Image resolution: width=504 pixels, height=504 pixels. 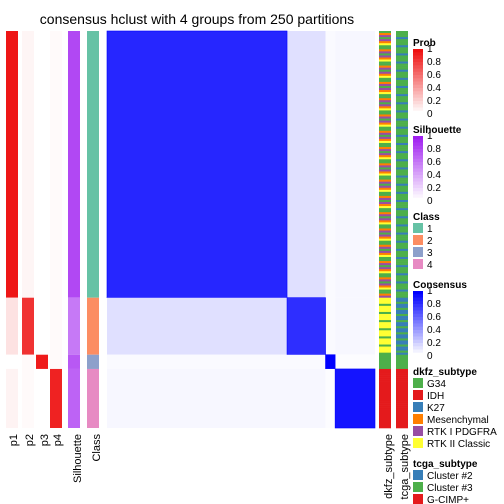 I want to click on legend-tick-silhouette: 0.8, so click(x=434, y=149).